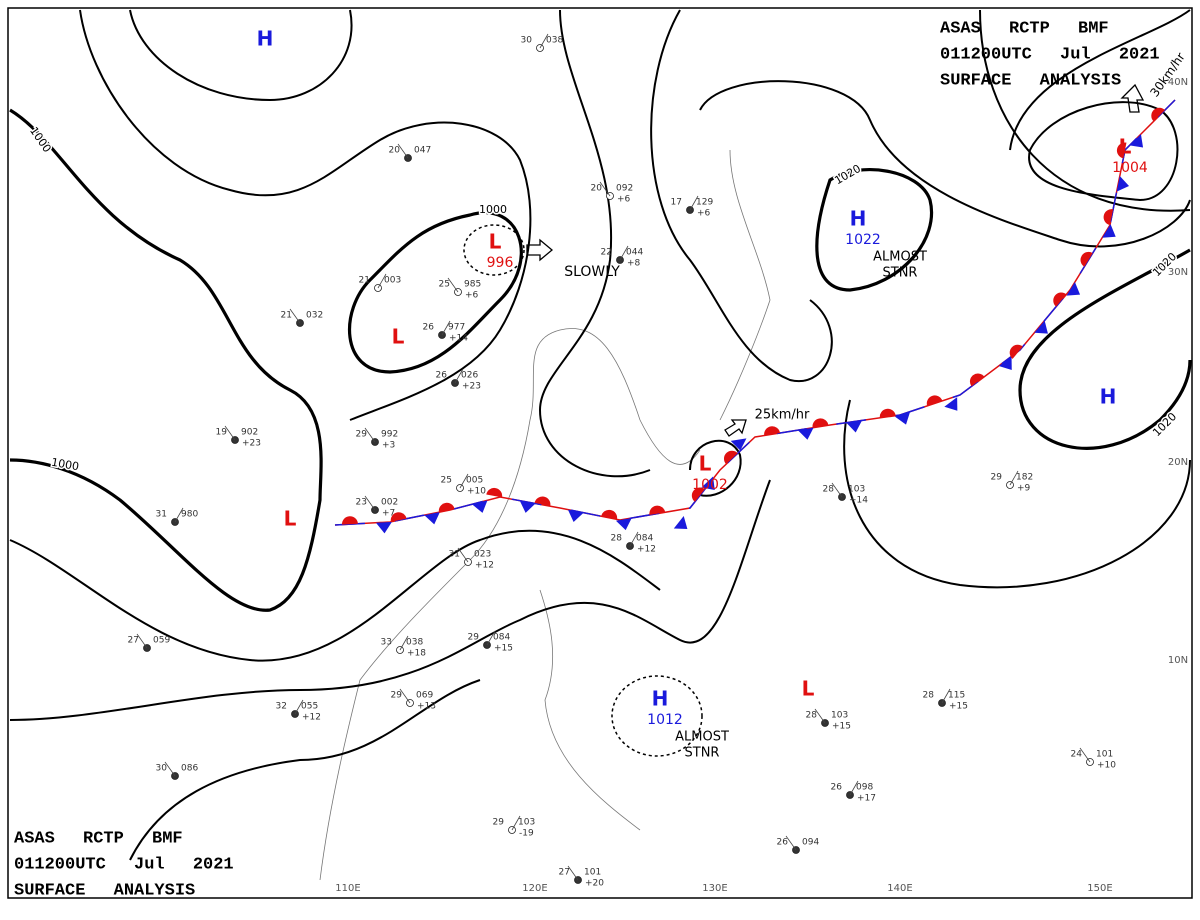 Image resolution: width=1200 pixels, height=920 pixels. I want to click on isobar-label: 1000, so click(493, 209).